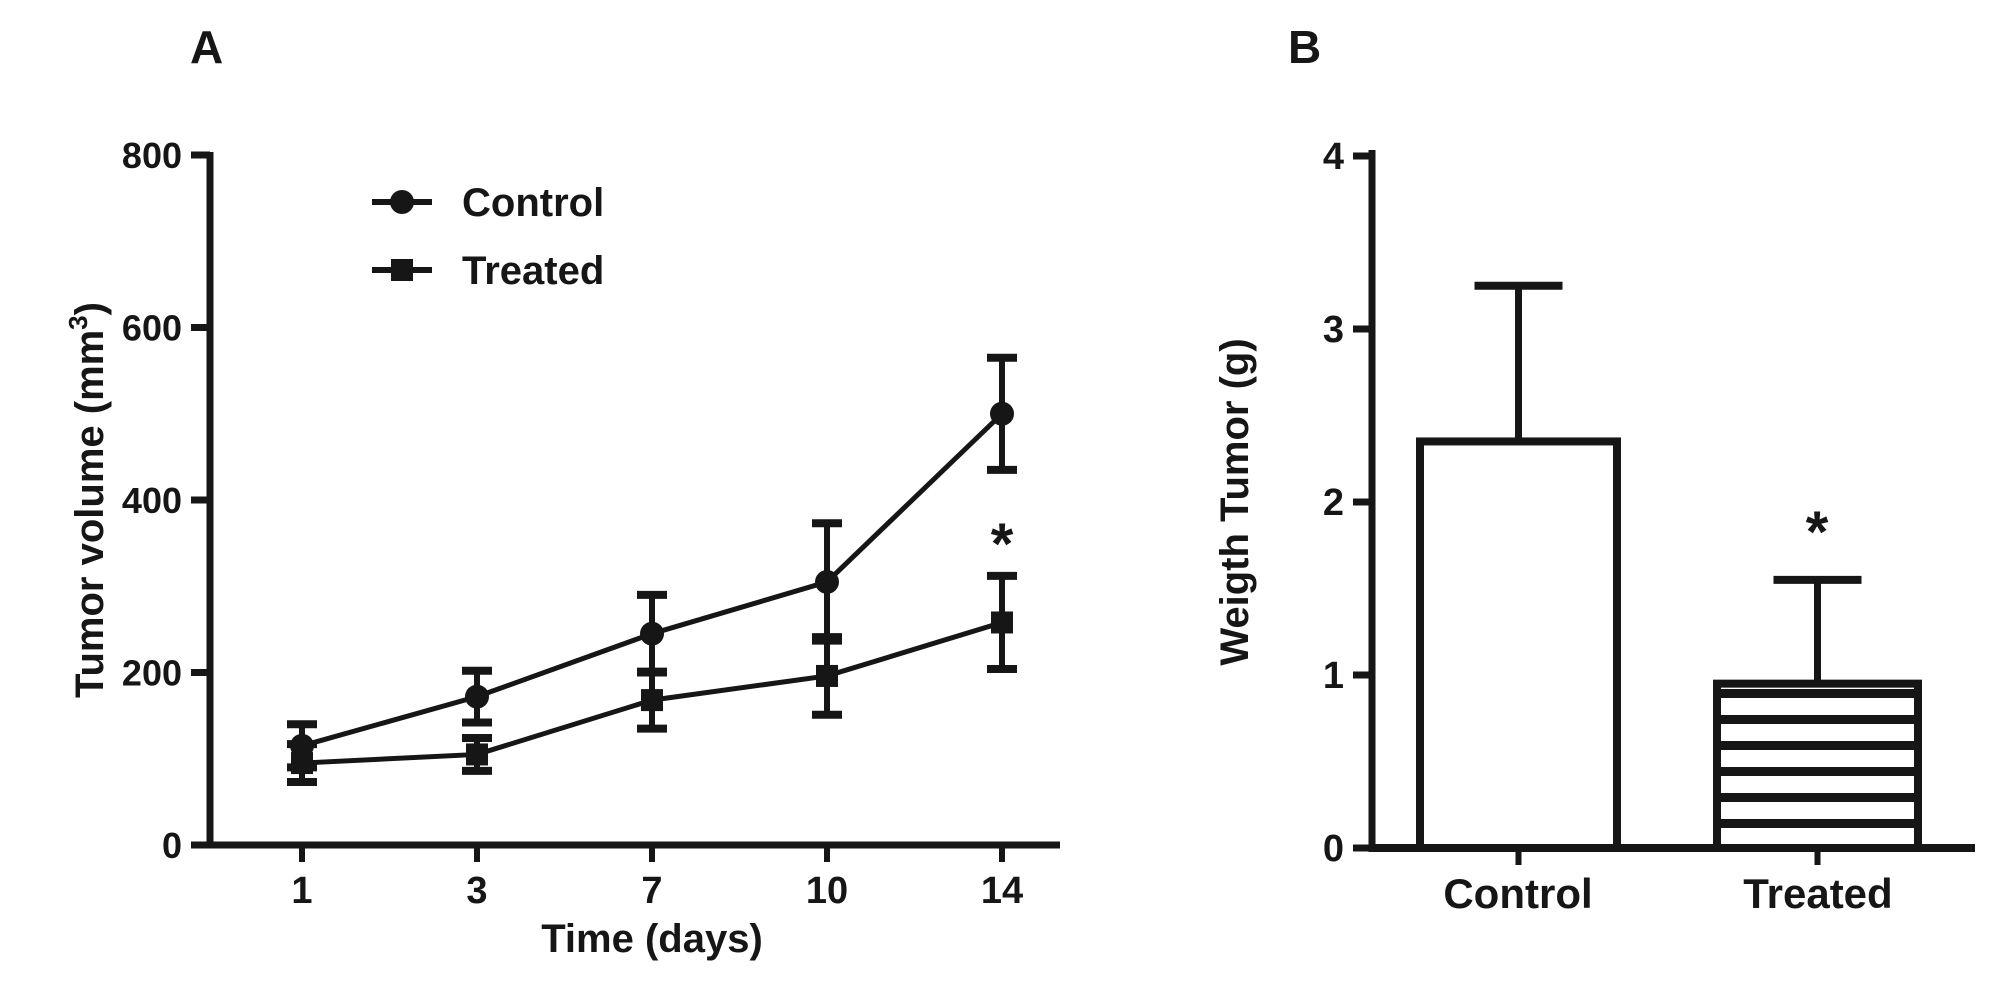 The height and width of the screenshot is (1002, 2008). Describe the element at coordinates (1817, 893) in the screenshot. I see `panel-b-category-label-treated: Treated` at that location.